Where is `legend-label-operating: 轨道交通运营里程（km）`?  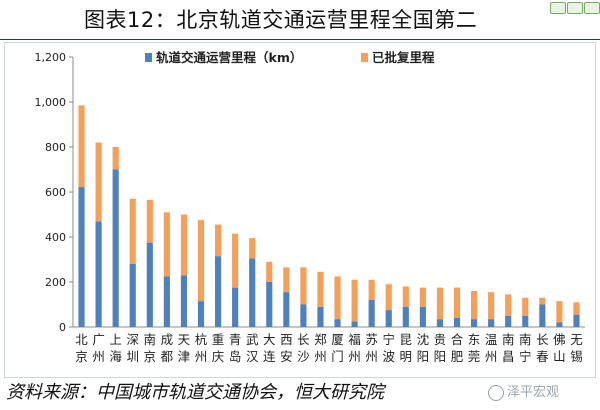
legend-label-operating: 轨道交通运营里程（km） is located at coordinates (229, 57).